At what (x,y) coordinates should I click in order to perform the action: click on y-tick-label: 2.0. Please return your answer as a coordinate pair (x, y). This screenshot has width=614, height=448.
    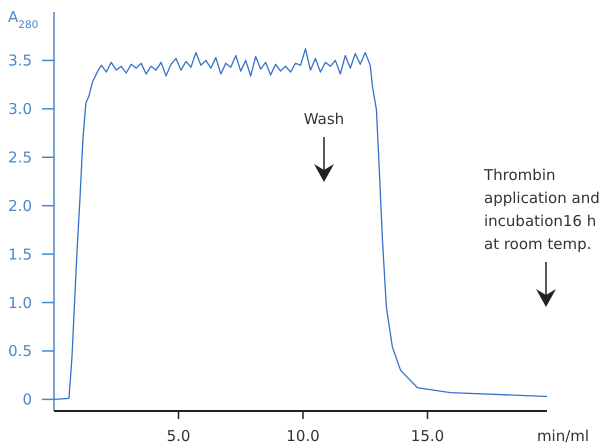
    Looking at the image, I should click on (20, 205).